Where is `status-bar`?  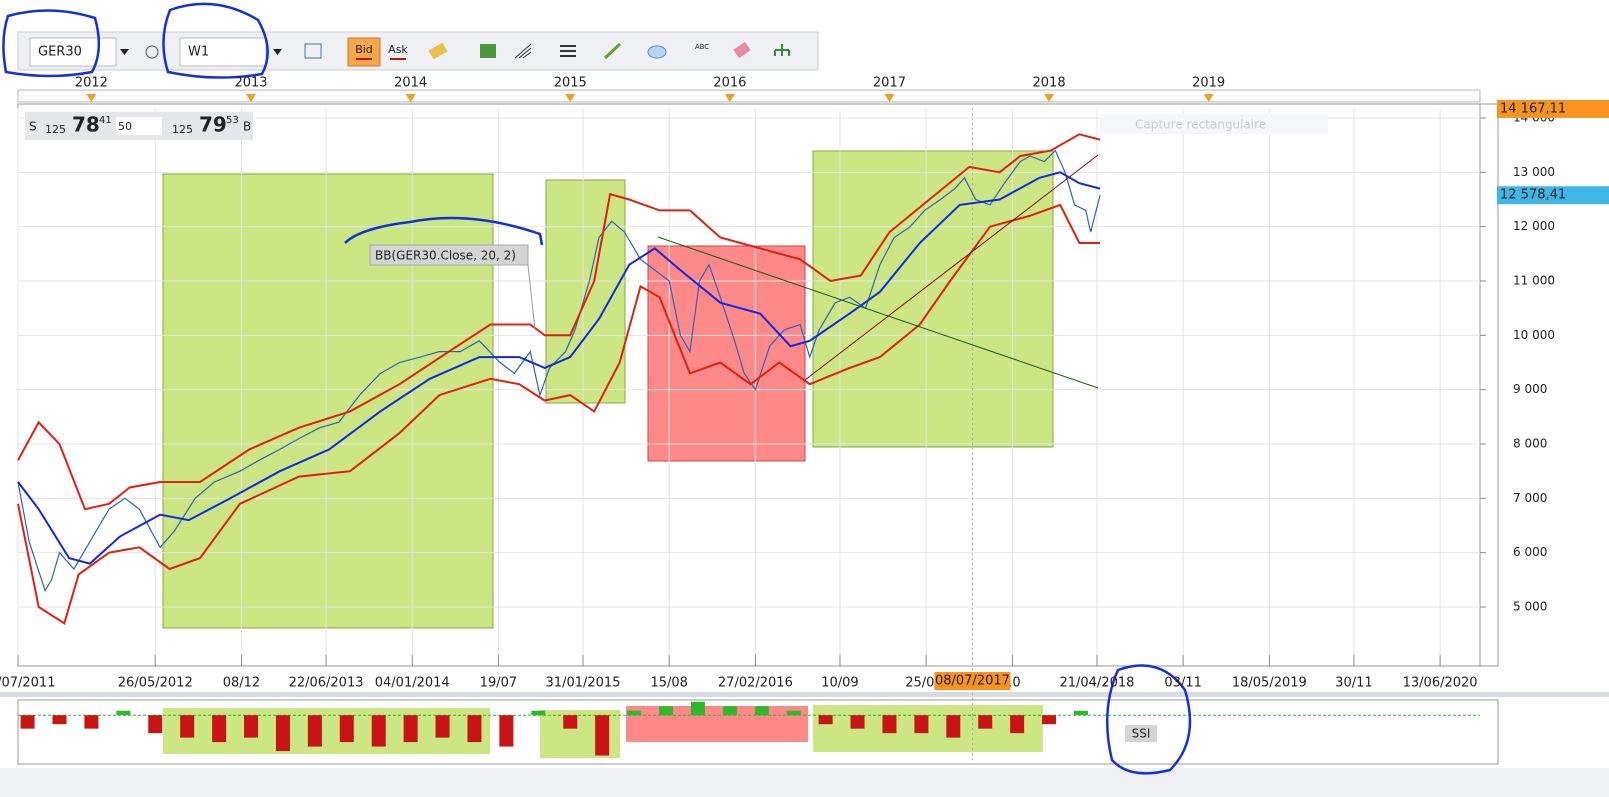
status-bar is located at coordinates (804, 782).